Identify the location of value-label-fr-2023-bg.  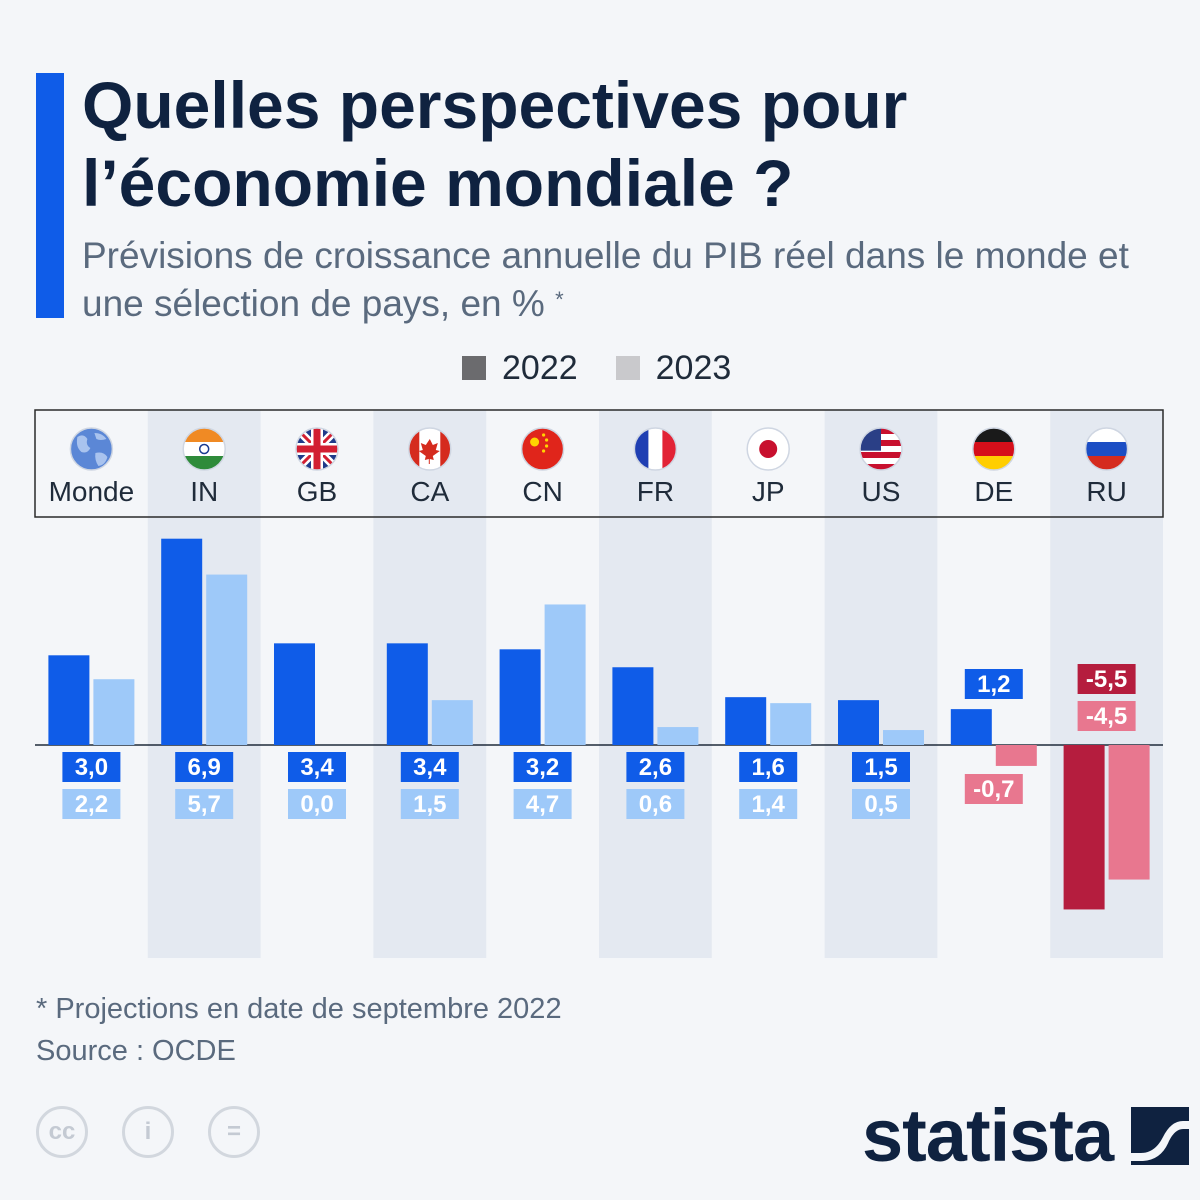
(655, 804).